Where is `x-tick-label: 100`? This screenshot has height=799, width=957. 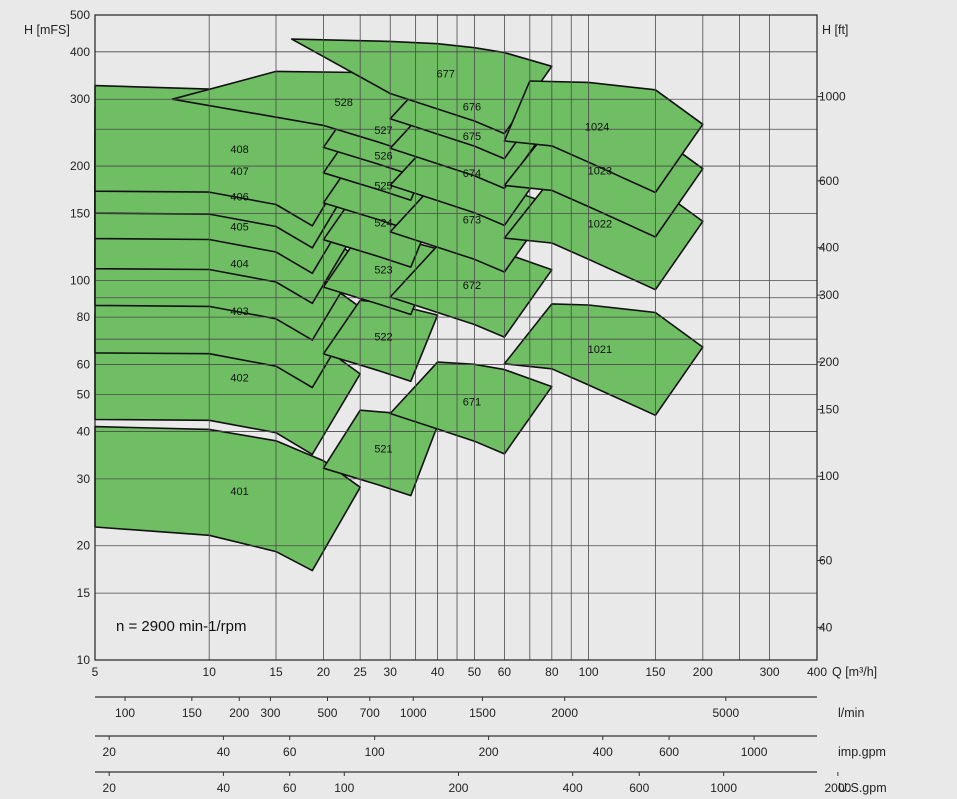
x-tick-label: 100 is located at coordinates (589, 672).